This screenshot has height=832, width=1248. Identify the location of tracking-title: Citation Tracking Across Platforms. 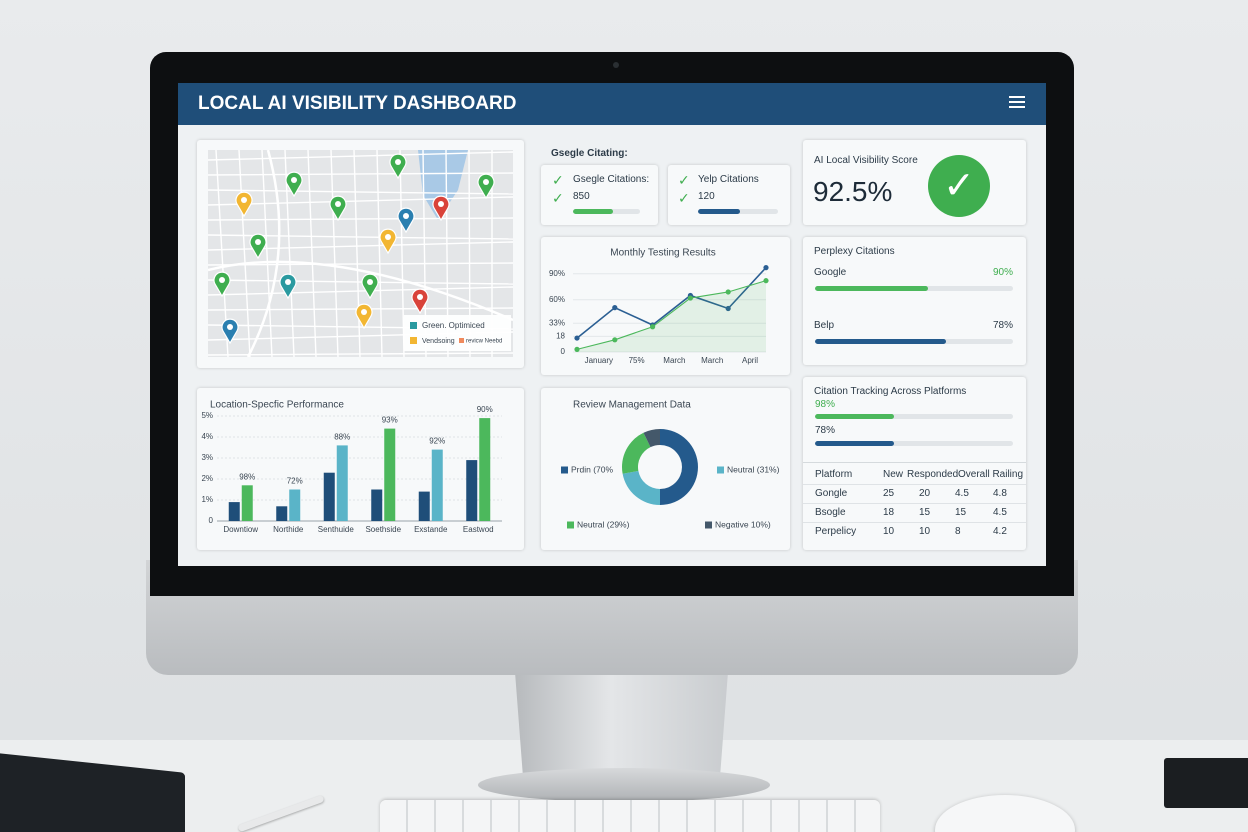
(890, 391).